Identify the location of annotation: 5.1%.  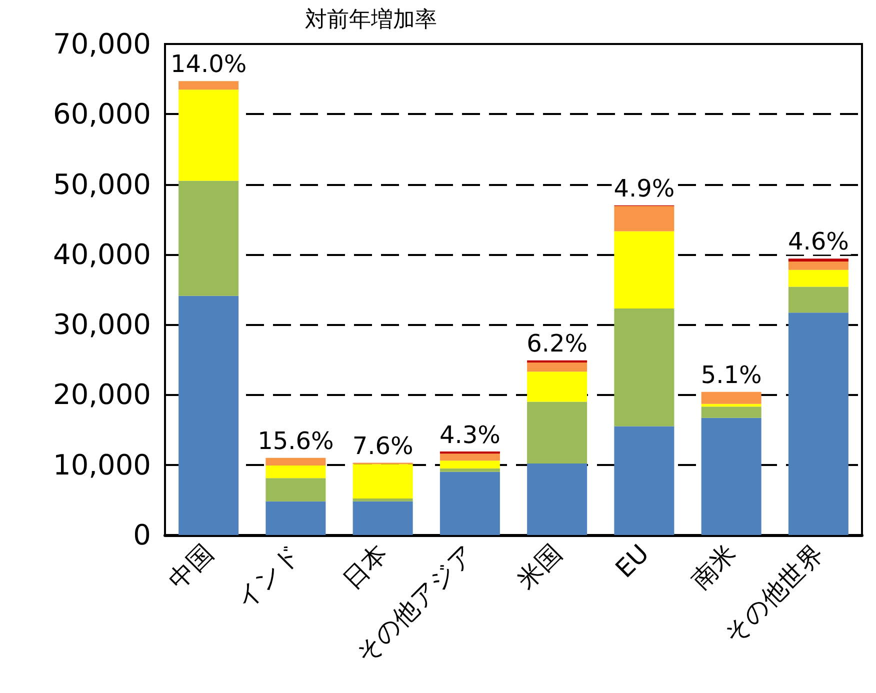
(731, 374).